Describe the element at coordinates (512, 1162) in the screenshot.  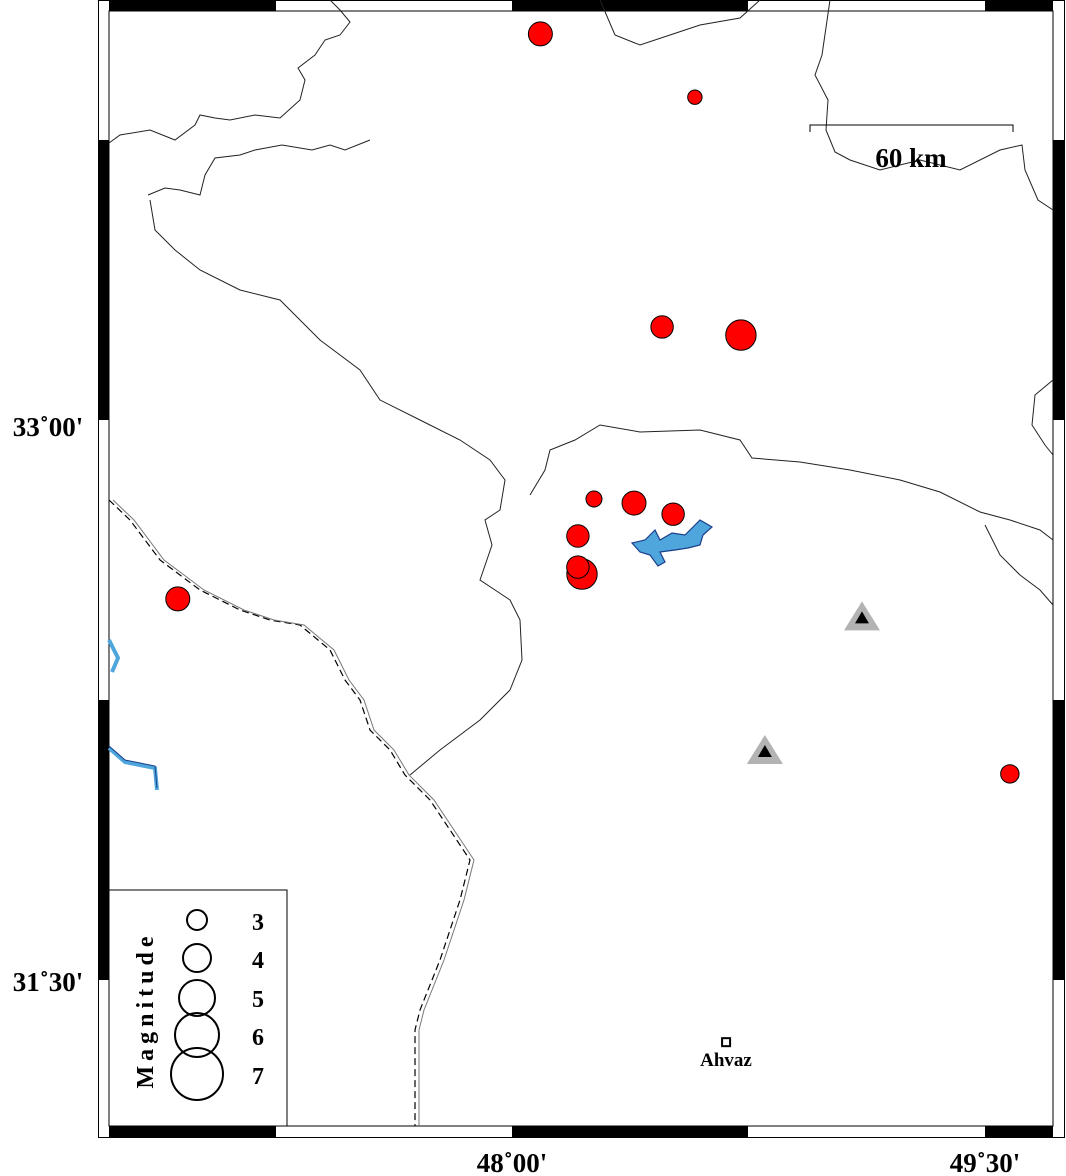
I see `lon-tick-label-48: 48˚00'` at that location.